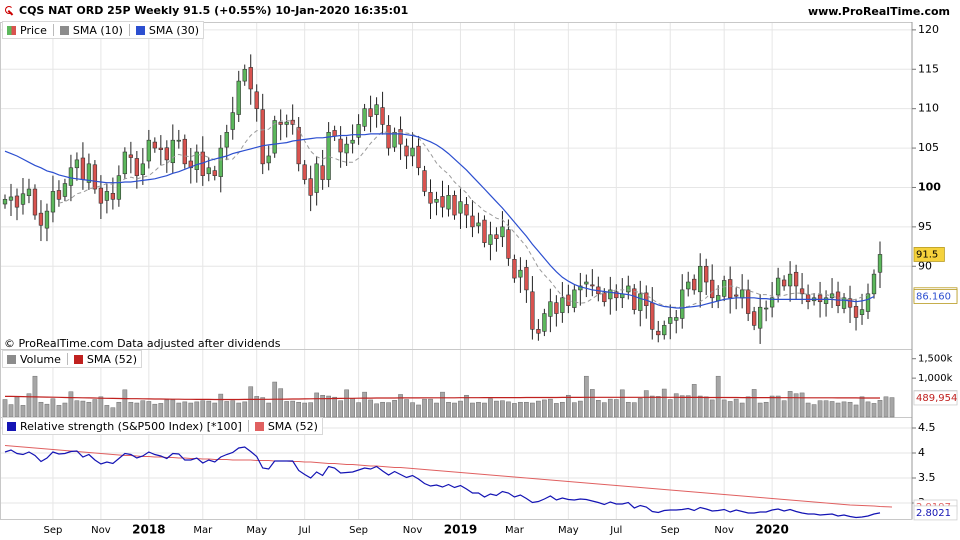  I want to click on legend-label: Volume, so click(40, 359).